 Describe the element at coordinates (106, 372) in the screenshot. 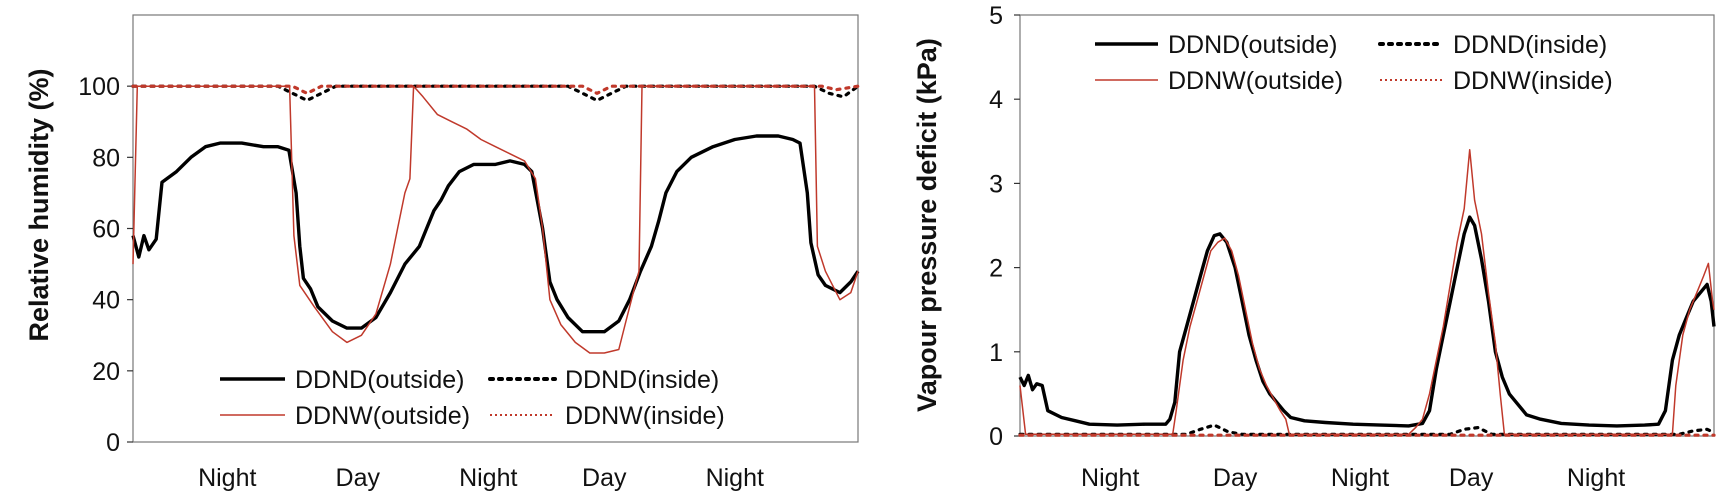

I see `y-tick-label: 20` at that location.